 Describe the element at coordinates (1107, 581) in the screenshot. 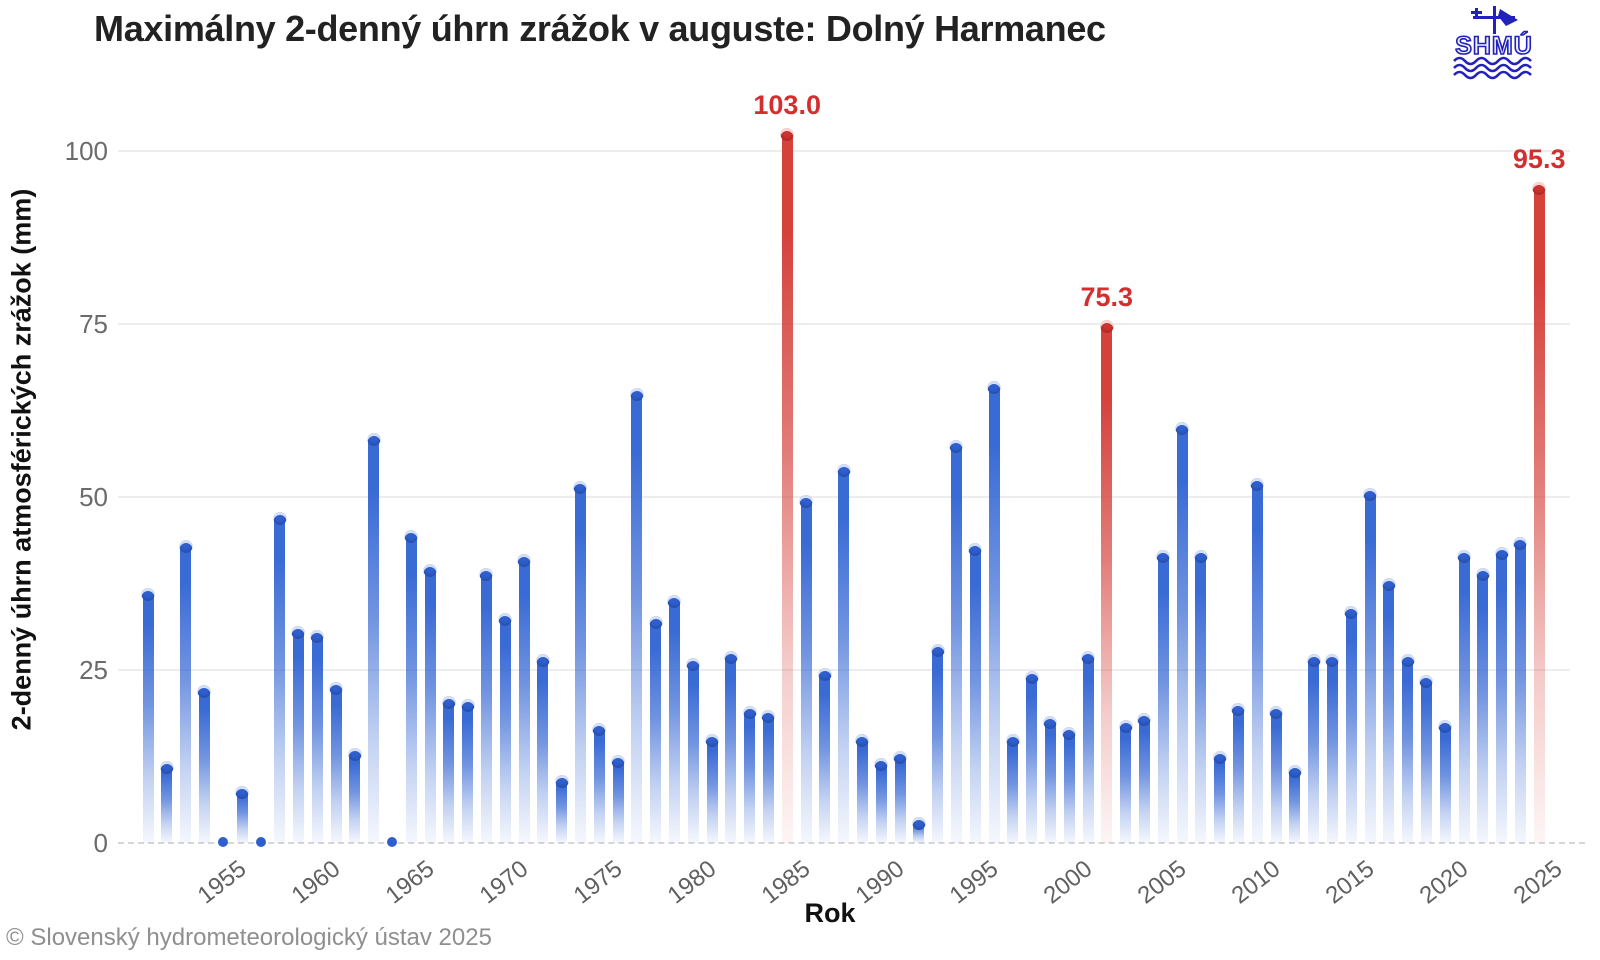

I see `bar-2002` at that location.